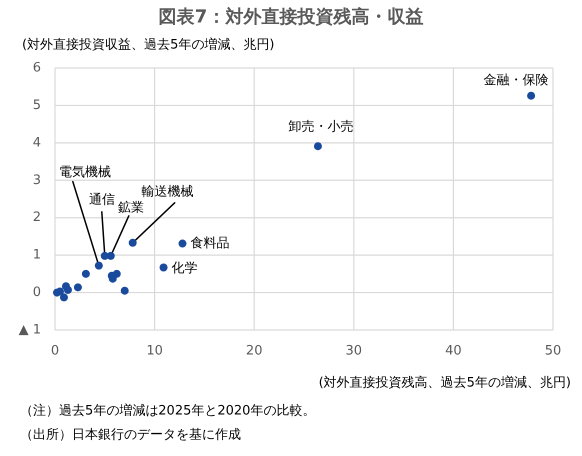  What do you see at coordinates (101, 200) in the screenshot?
I see `annotation: 通信` at bounding box center [101, 200].